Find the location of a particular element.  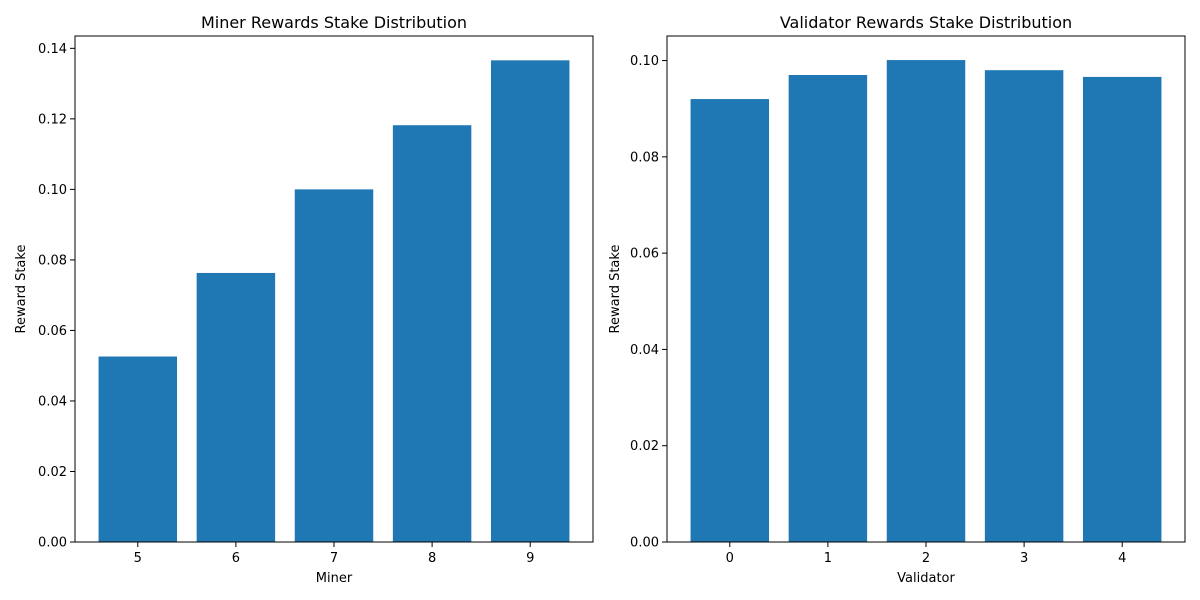

miner-x-tick-label: 9 is located at coordinates (530, 558).